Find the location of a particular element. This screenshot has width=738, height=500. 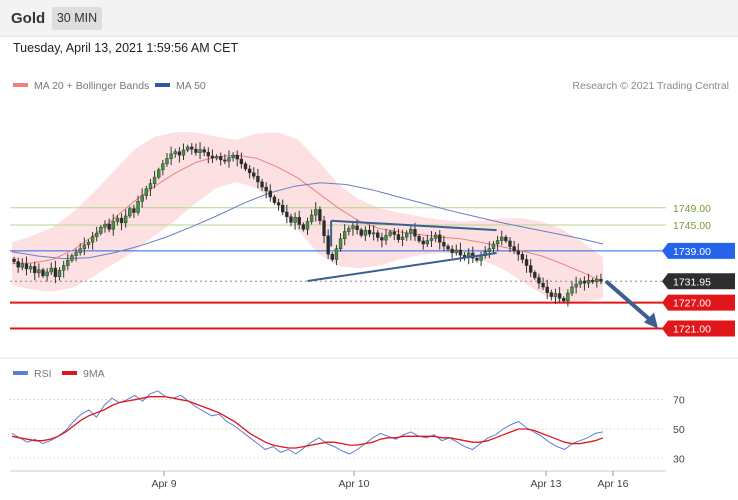

ma50-swatch is located at coordinates (162, 85).